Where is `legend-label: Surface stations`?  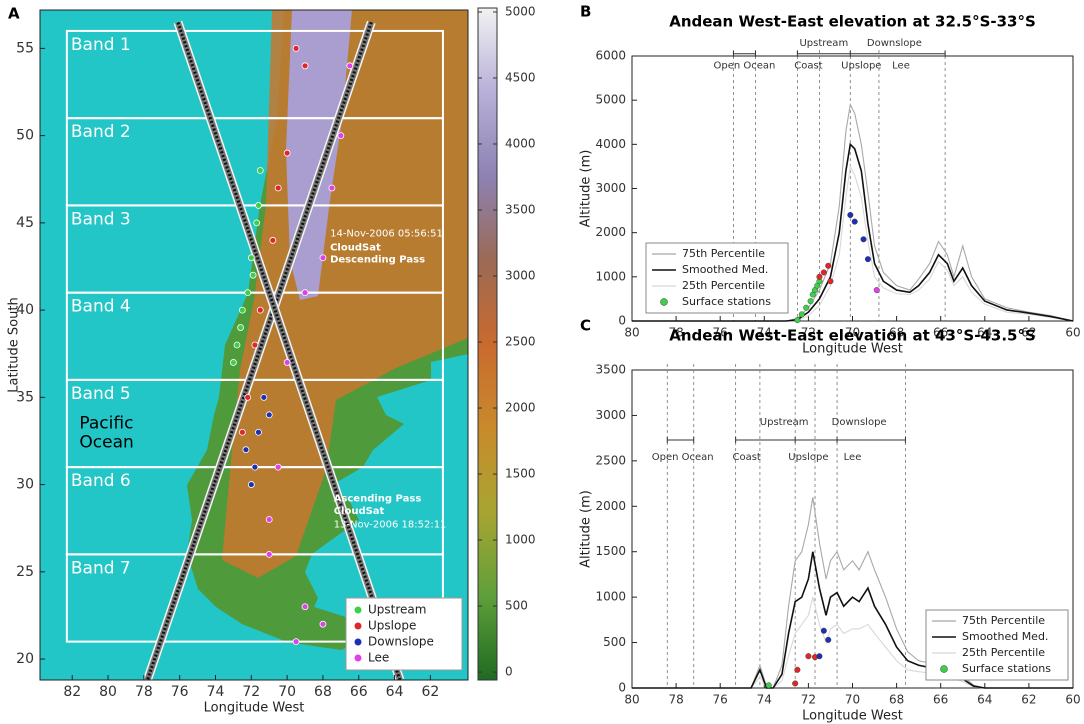
legend-label: Surface stations is located at coordinates (726, 301).